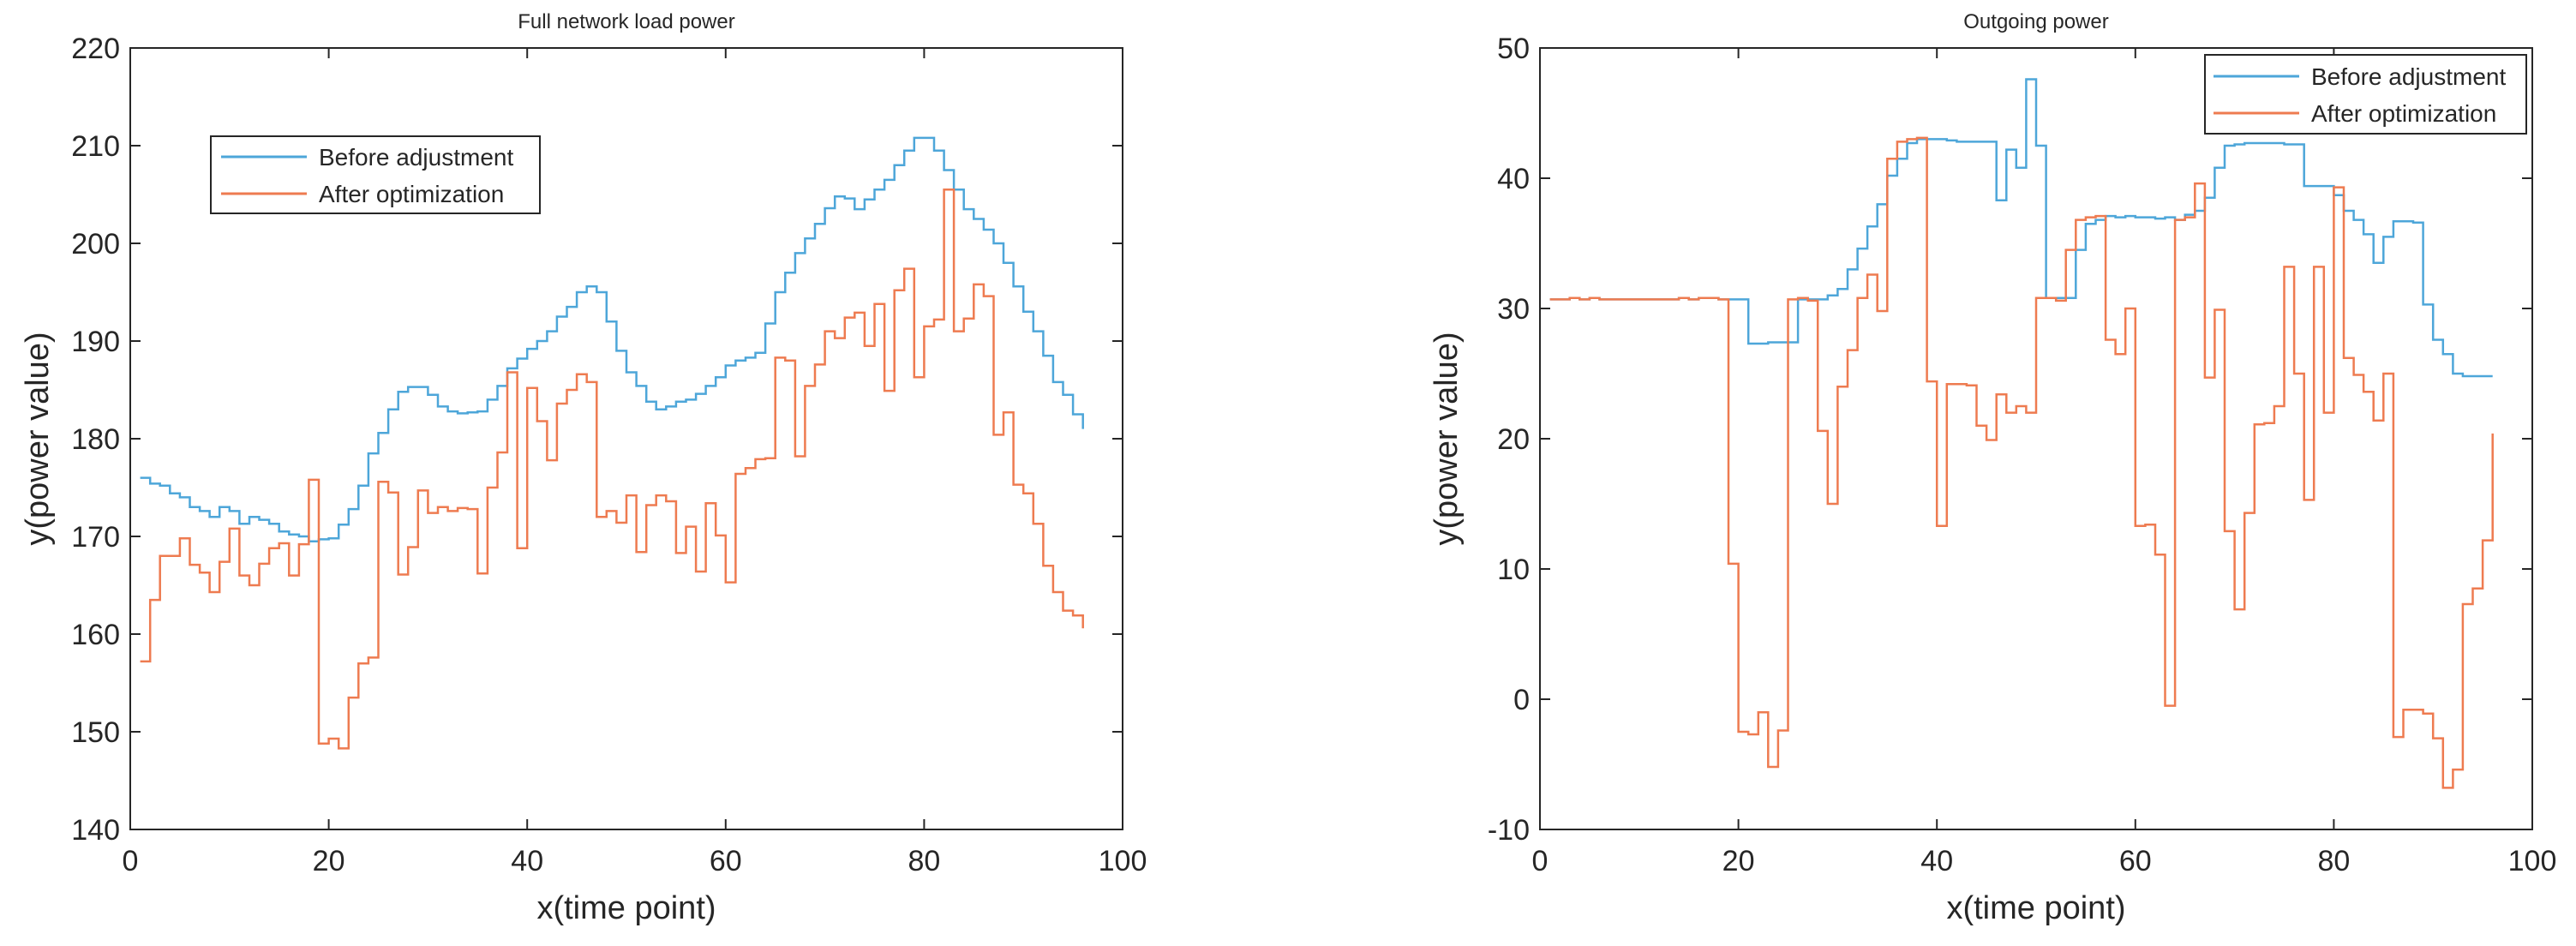  Describe the element at coordinates (95, 146) in the screenshot. I see `y-tick-label: 210` at that location.